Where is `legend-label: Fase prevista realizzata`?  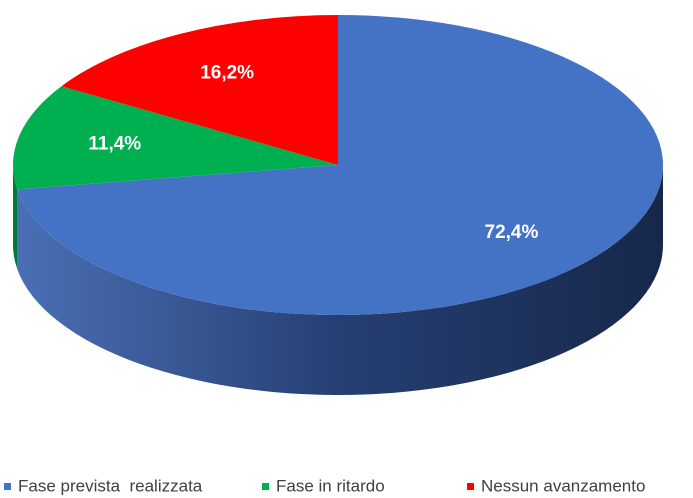
legend-label: Fase prevista realizzata is located at coordinates (110, 485).